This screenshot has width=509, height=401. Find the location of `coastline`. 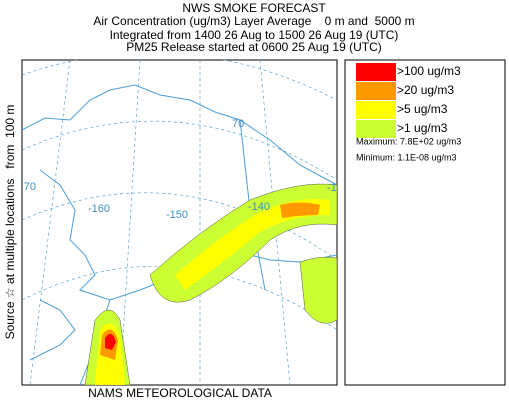

coastline is located at coordinates (52, 330).